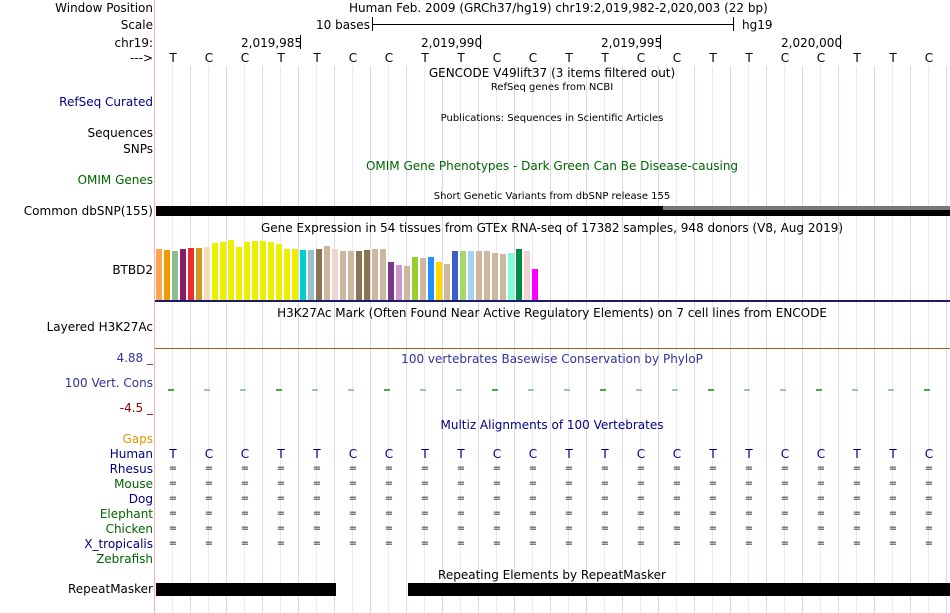 The image size is (950, 613). I want to click on snps-track-label: SNPs, so click(138, 149).